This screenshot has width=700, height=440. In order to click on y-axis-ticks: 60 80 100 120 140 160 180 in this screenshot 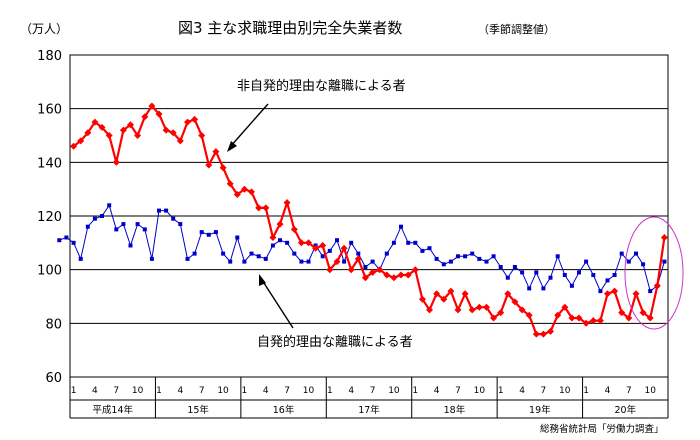, I will do `click(49, 217)`.